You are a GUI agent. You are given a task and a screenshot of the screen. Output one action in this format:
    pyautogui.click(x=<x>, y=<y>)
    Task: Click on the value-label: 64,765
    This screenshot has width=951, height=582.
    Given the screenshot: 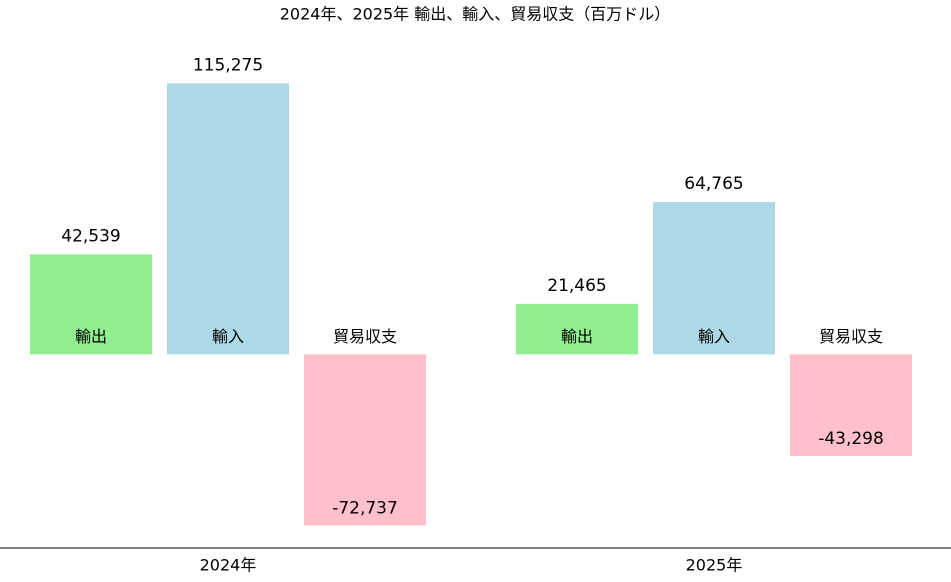 What is the action you would take?
    pyautogui.click(x=713, y=184)
    